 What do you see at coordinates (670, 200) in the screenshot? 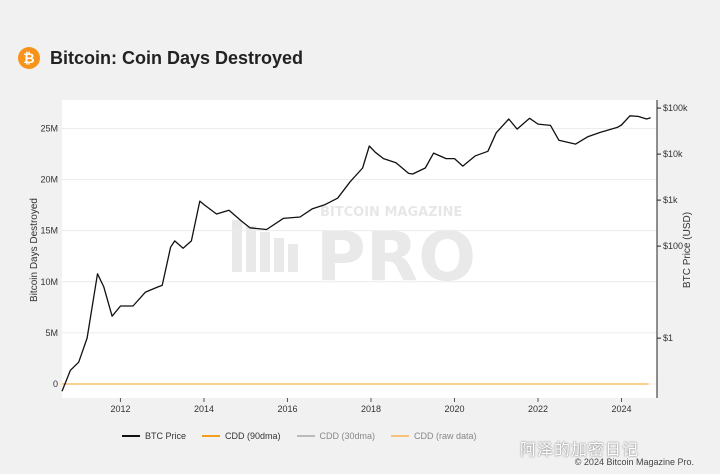
I see `y-right-tick-label: $1k` at bounding box center [670, 200].